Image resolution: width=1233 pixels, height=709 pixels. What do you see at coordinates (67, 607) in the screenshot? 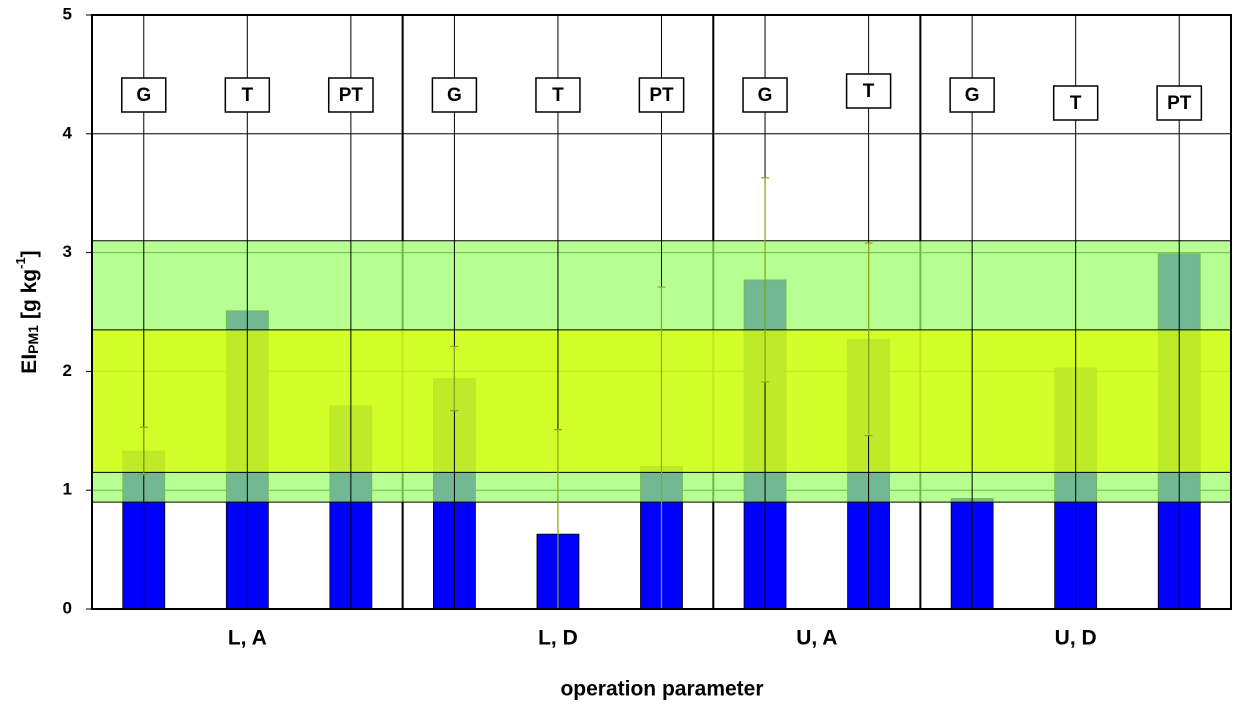
I see `y-tick-label: 0` at bounding box center [67, 607].